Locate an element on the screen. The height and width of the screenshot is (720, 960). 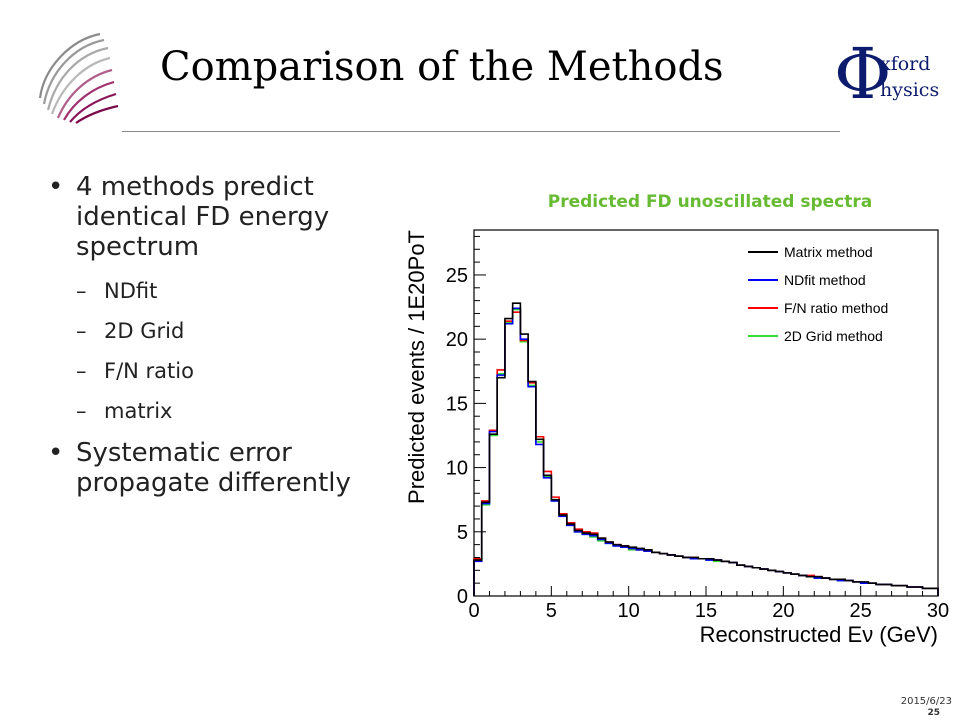
y-axis-label: Predicted events / 1E20PoT is located at coordinates (416, 367).